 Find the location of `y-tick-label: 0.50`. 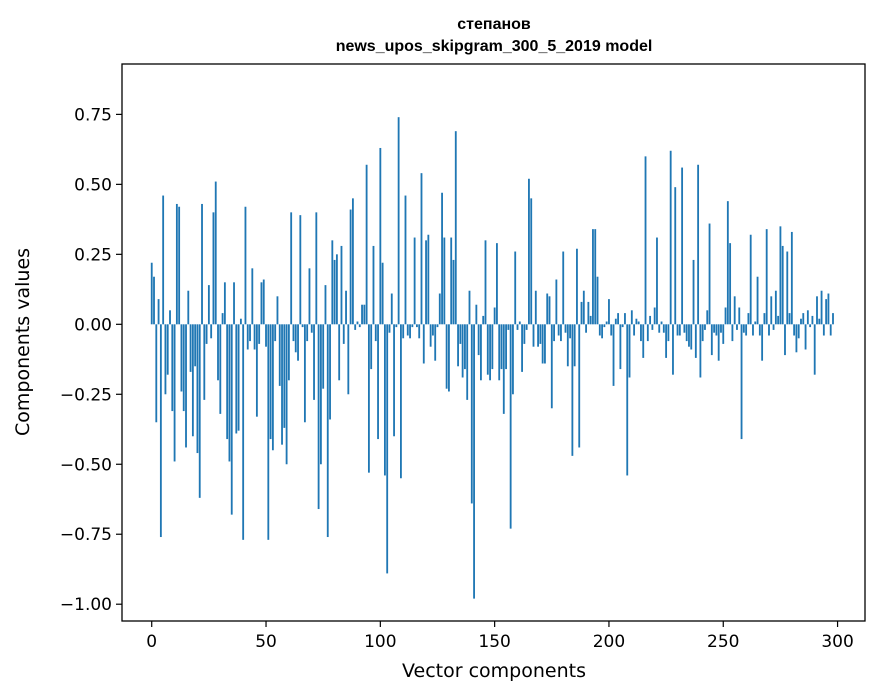

y-tick-label: 0.50 is located at coordinates (93, 185).